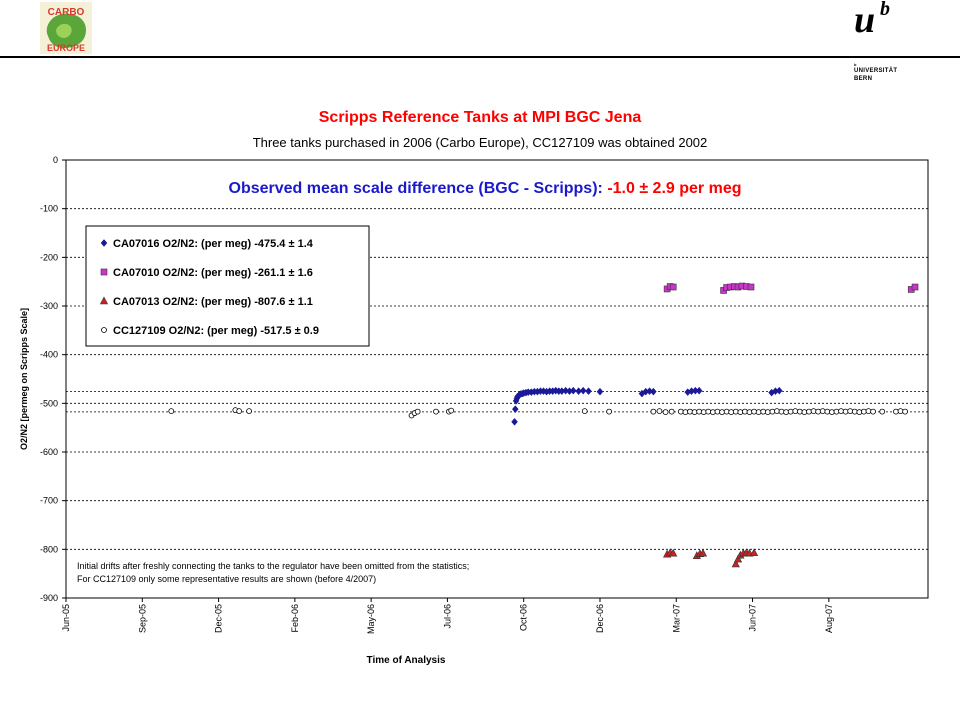 The width and height of the screenshot is (960, 720). What do you see at coordinates (524, 617) in the screenshot?
I see `x-tick-label: Oct-06` at bounding box center [524, 617].